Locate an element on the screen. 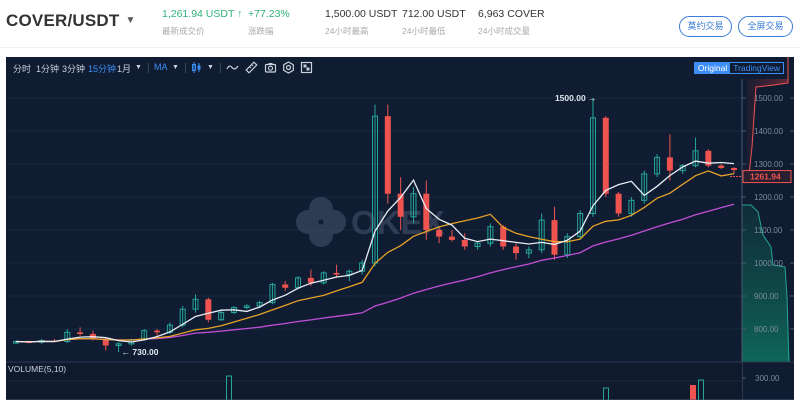  volume-label: 24小时成交量 is located at coordinates (504, 31).